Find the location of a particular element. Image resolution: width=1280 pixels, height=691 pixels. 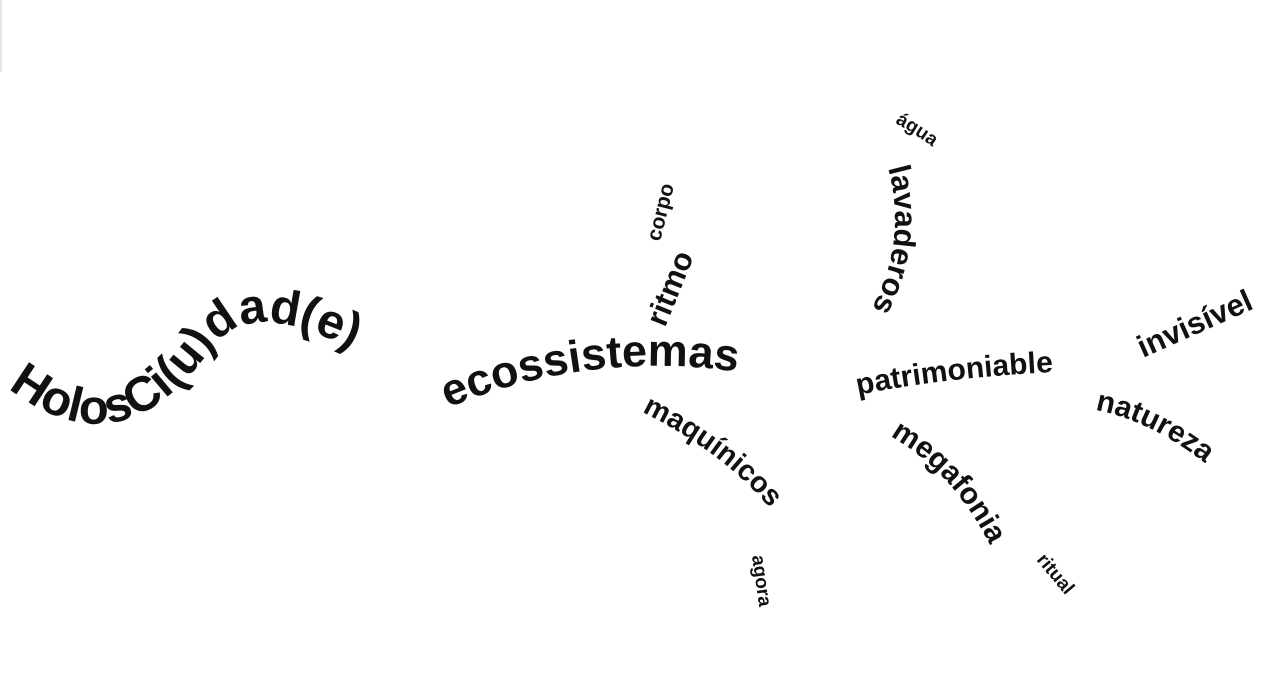

title-word: HolosCi(u)dad(e) is located at coordinates (186, 356).